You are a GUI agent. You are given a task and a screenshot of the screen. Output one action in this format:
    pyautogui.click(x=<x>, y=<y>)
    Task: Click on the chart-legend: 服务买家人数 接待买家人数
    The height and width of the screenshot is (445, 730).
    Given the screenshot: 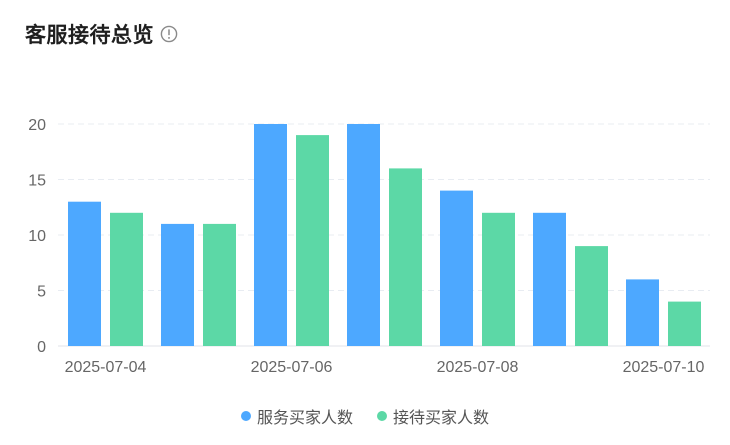 What is the action you would take?
    pyautogui.click(x=365, y=416)
    